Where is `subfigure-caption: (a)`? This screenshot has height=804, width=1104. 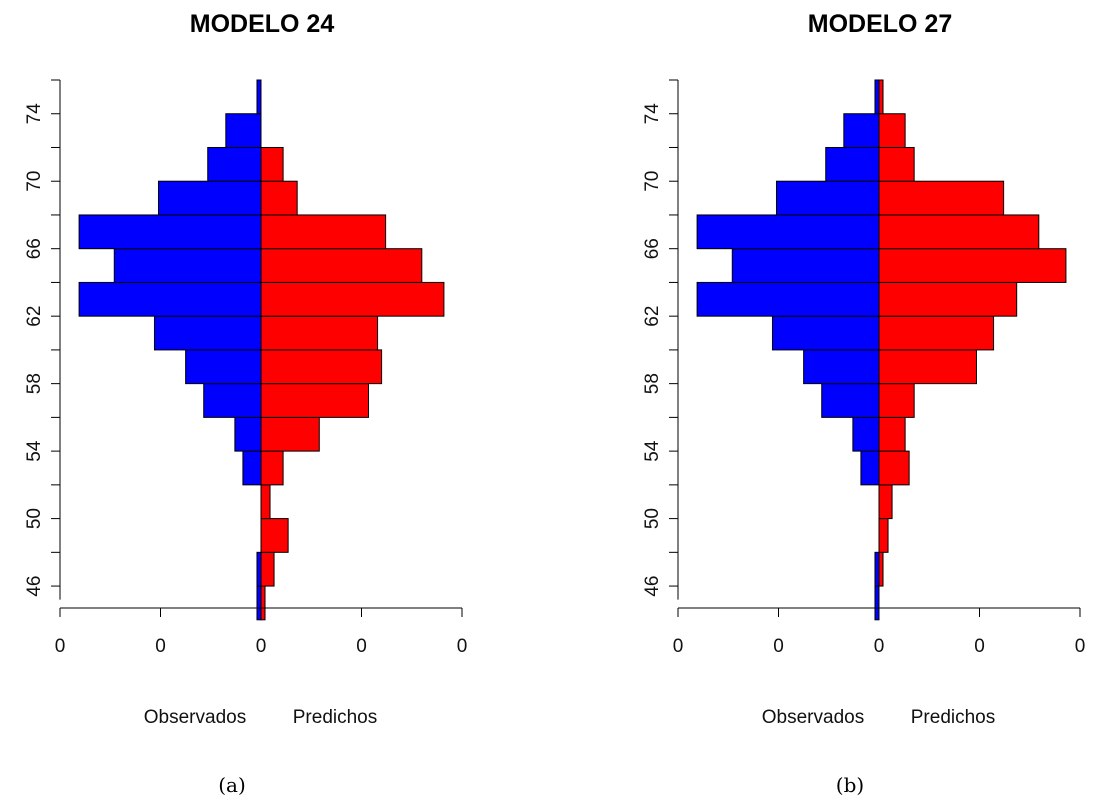 subfigure-caption: (a) is located at coordinates (232, 785).